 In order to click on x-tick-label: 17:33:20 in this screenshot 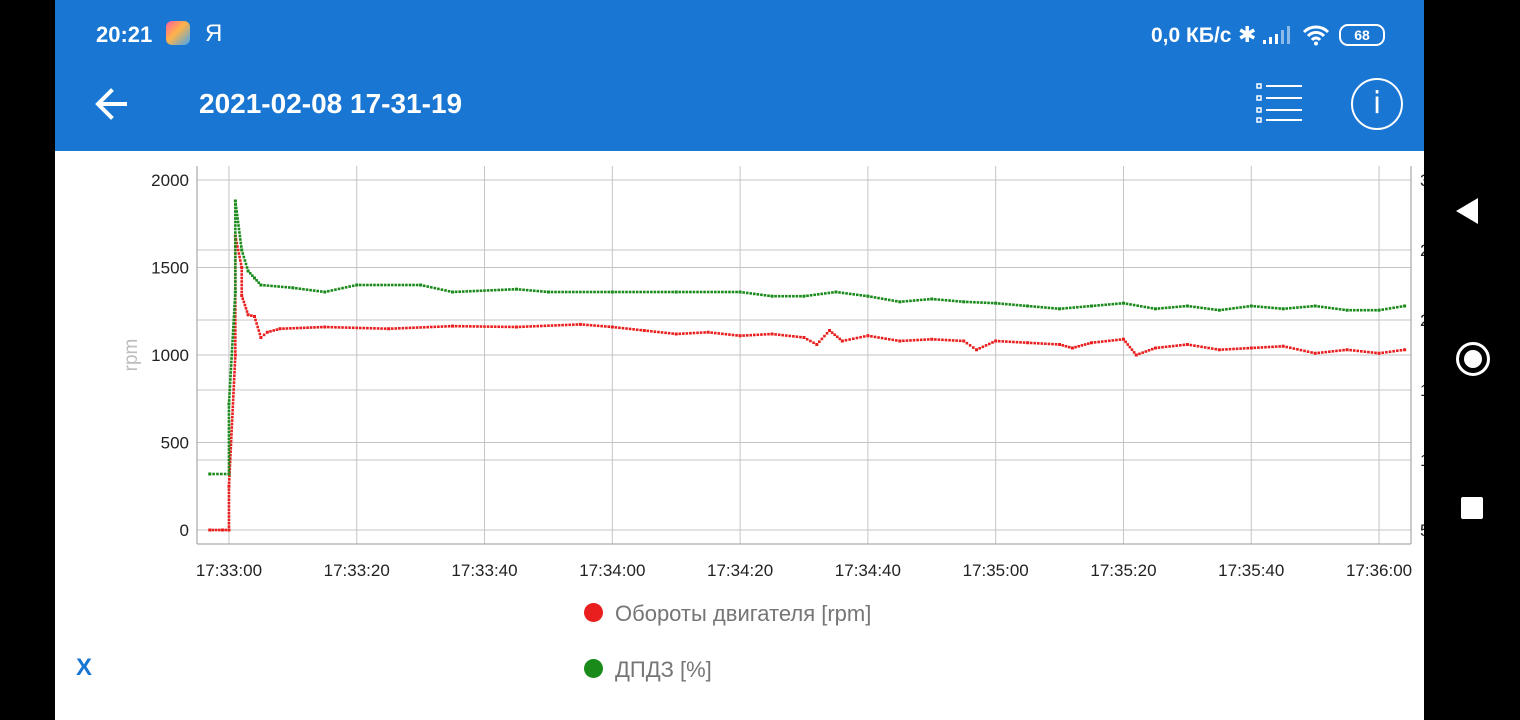, I will do `click(357, 570)`.